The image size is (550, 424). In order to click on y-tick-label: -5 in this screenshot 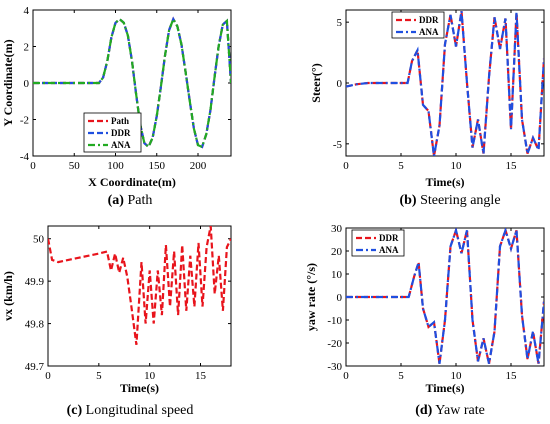, I will do `click(338, 145)`.